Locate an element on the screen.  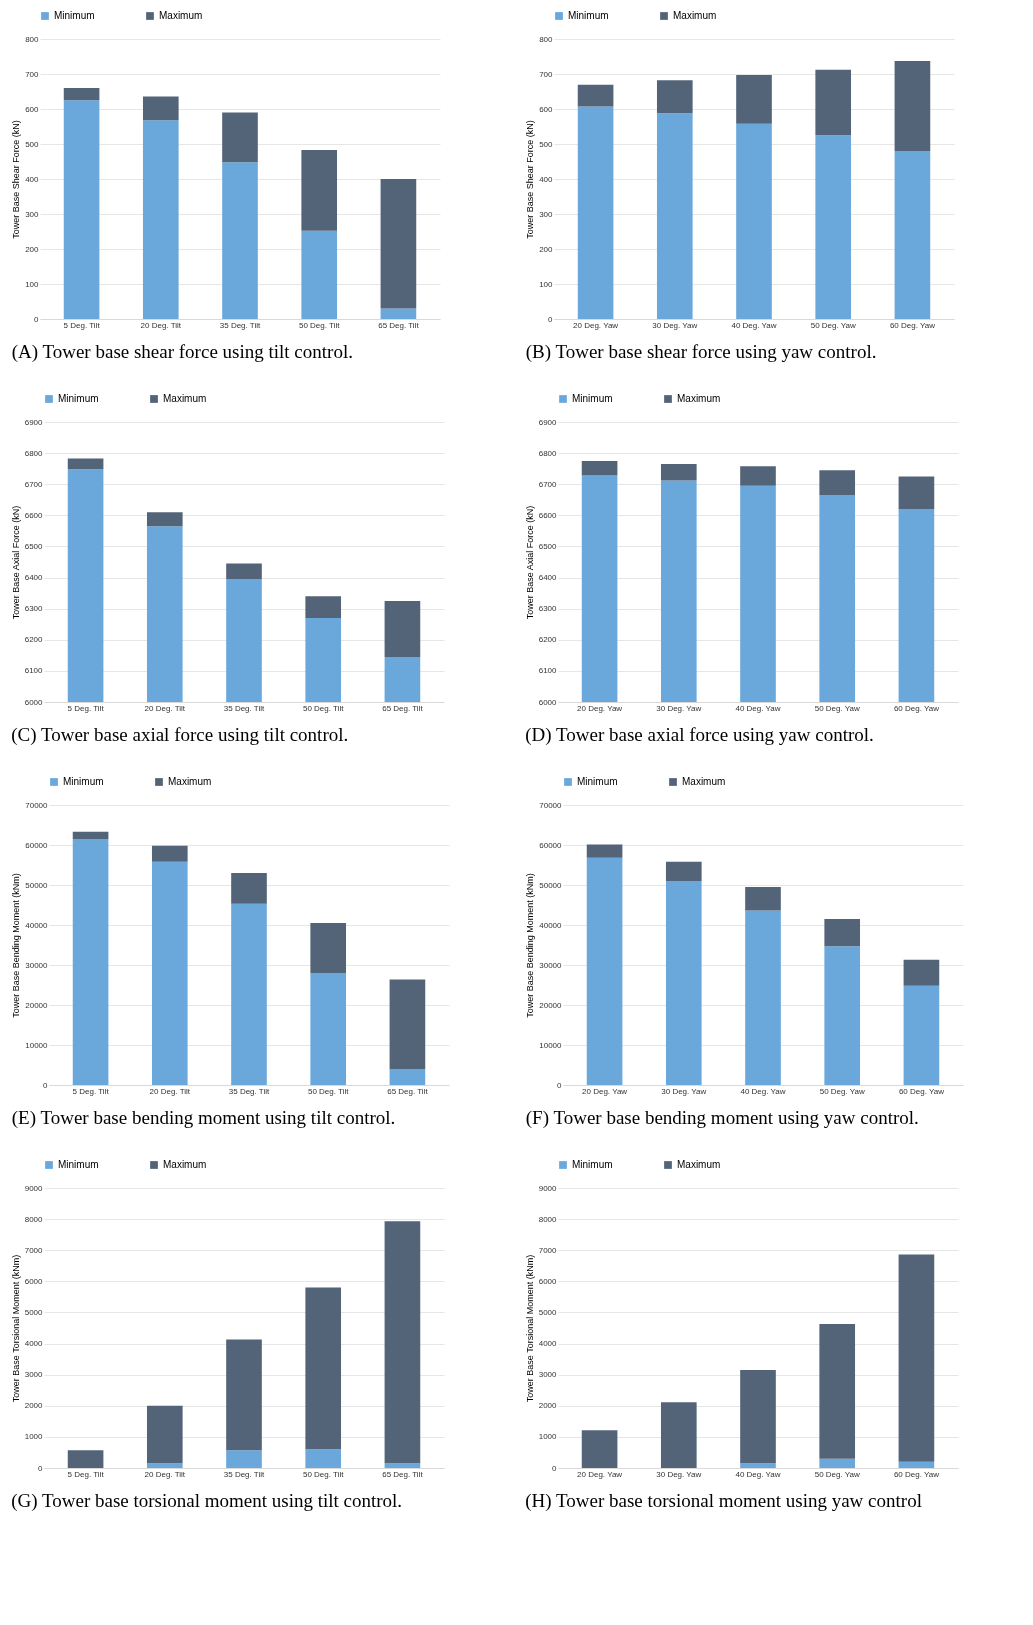
y-tick-label: 8000 is located at coordinates (548, 1219).